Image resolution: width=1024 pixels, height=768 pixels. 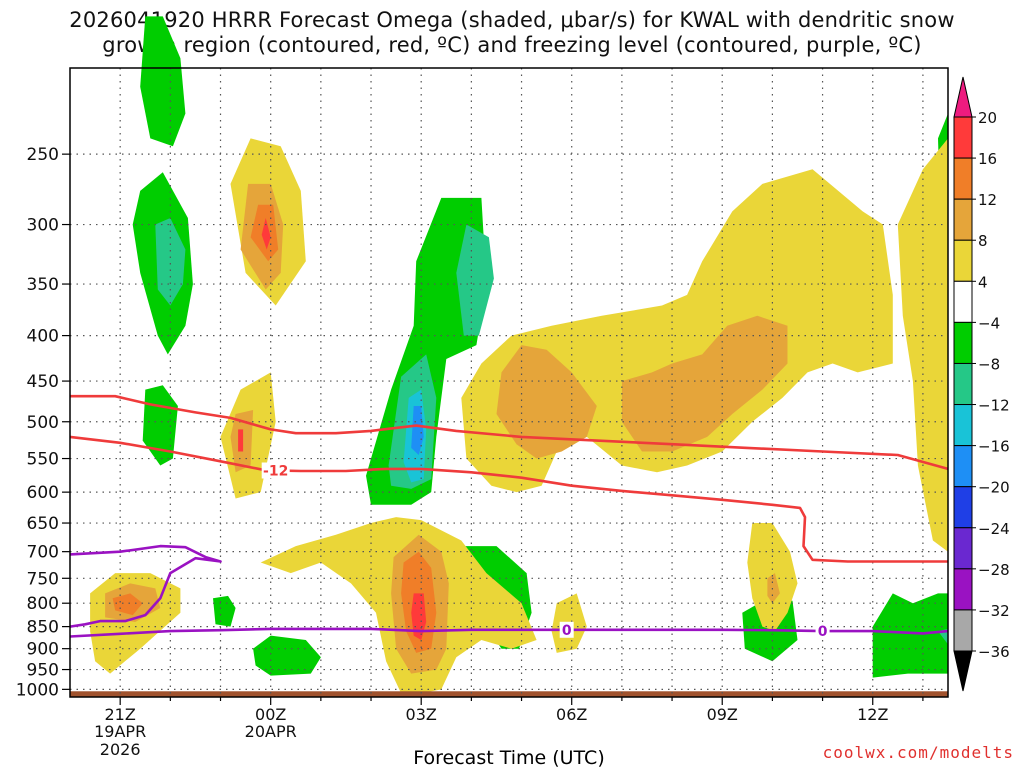 I want to click on colorbar-level-label-3: 8, so click(x=983, y=241).